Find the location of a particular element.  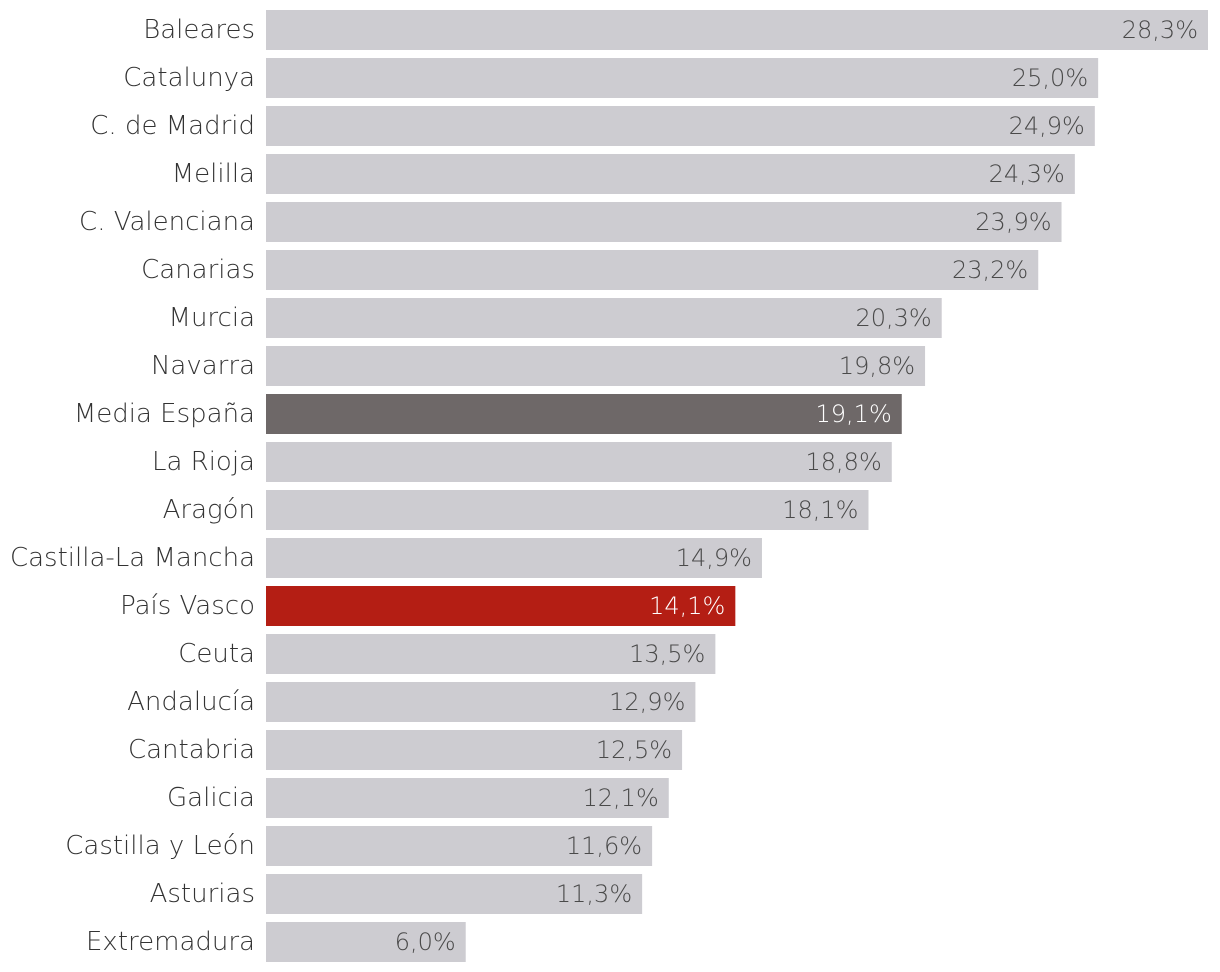

category-label: Navarra is located at coordinates (203, 366).